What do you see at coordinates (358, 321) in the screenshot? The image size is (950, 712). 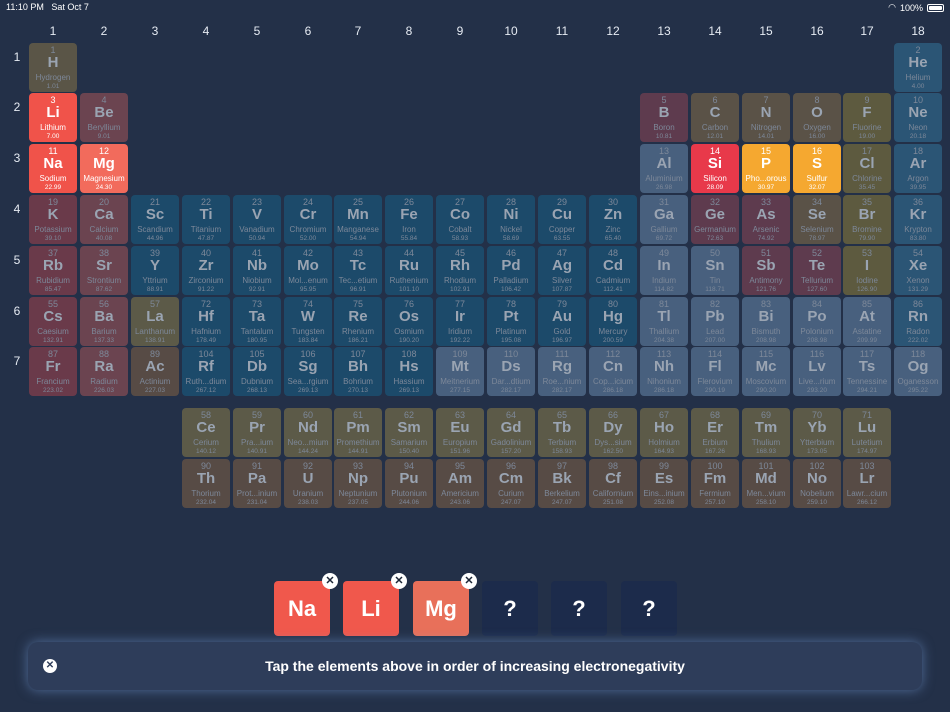 I see `element-cell-re: 75 Re Rhenium 186.21` at bounding box center [358, 321].